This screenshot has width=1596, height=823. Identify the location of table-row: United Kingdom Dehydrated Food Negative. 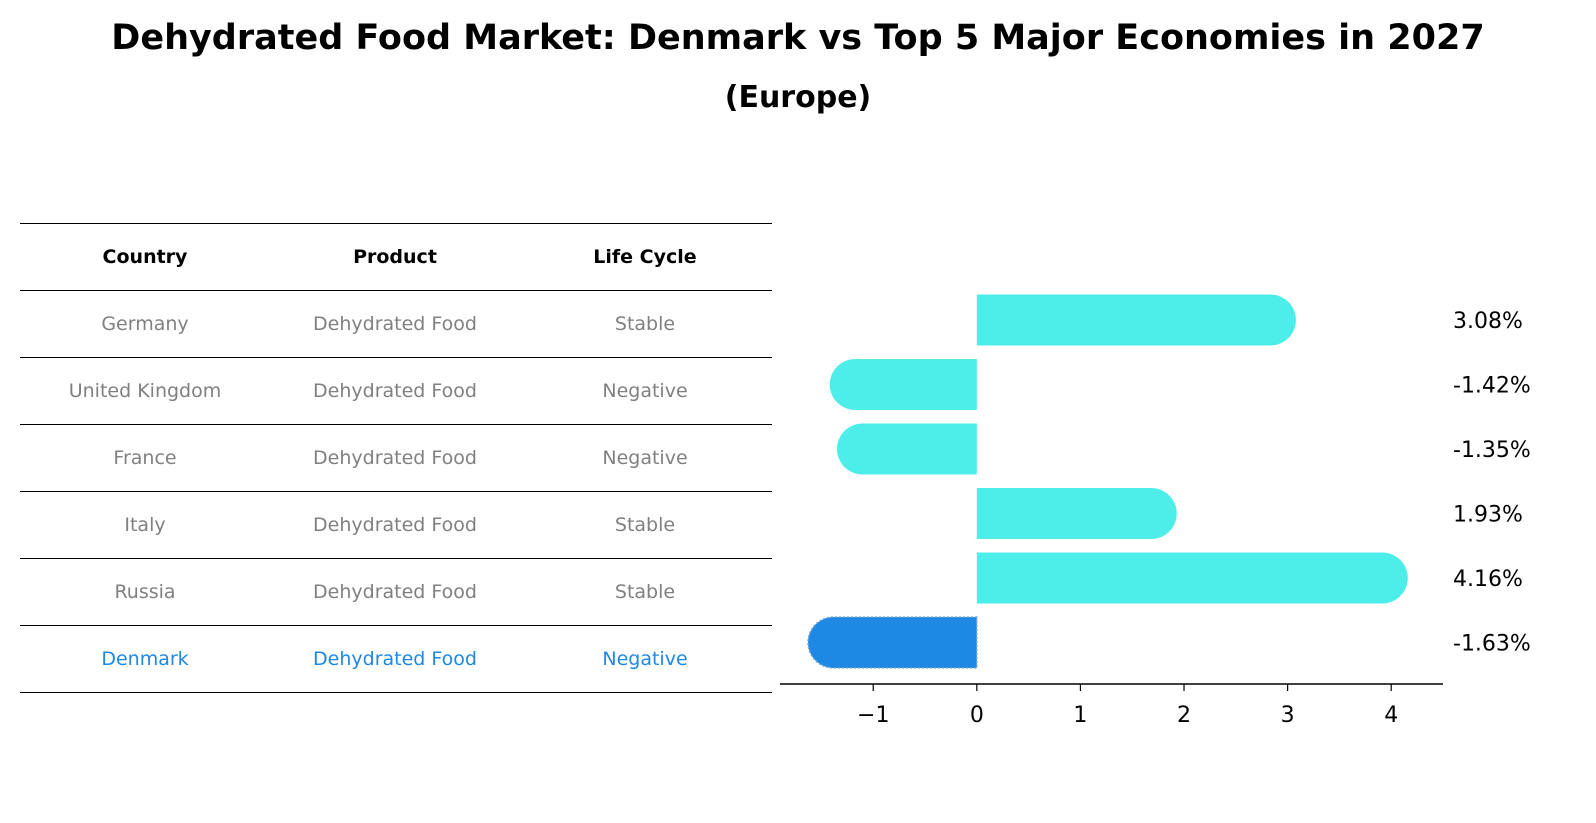
(396, 391).